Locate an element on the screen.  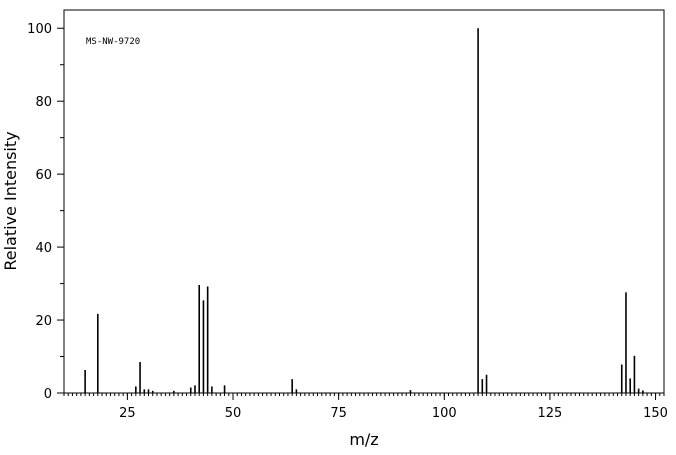
x-tick-label: 125 is located at coordinates (550, 413).